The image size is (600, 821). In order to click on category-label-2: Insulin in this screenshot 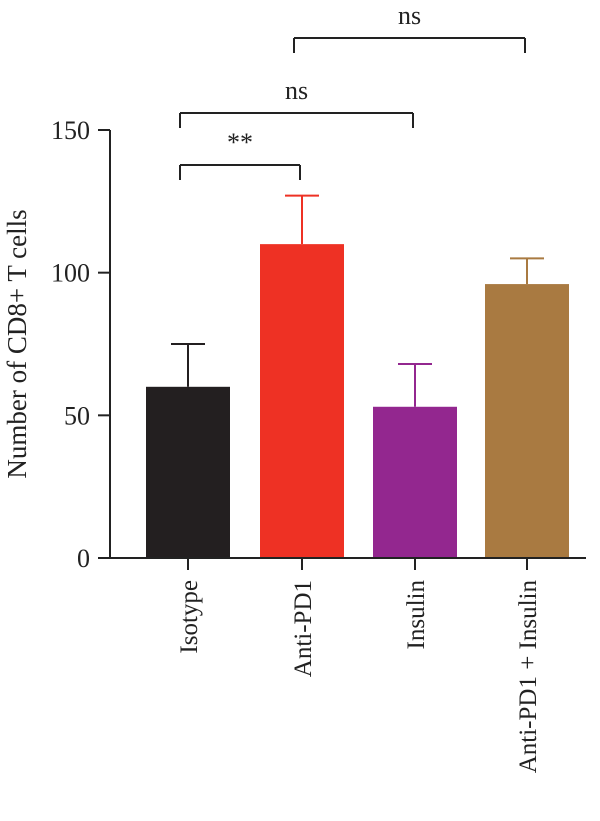, I will do `click(416, 615)`.